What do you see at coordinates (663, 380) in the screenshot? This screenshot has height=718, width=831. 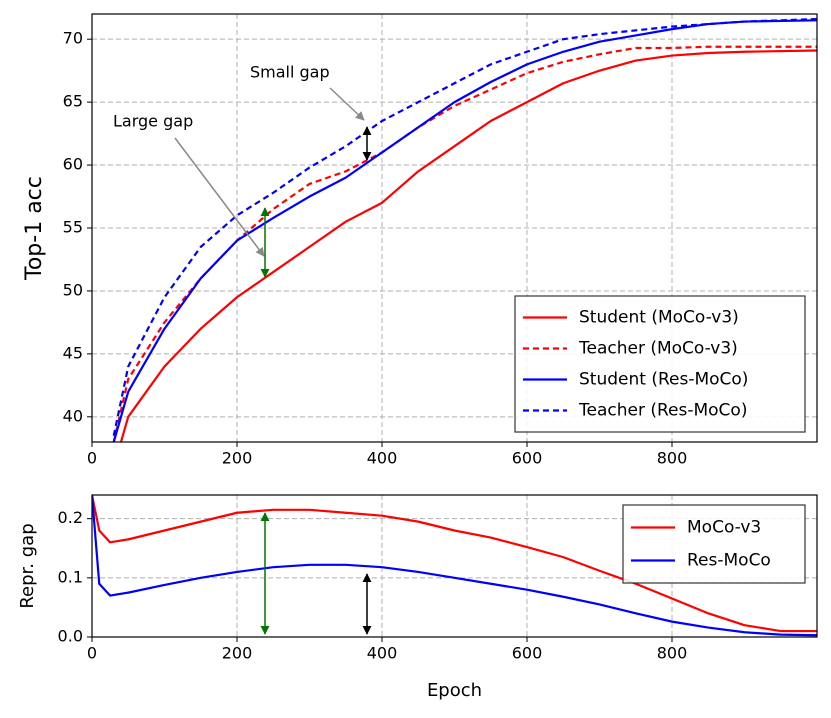 I see `legend-label: Student (Res-MoCo)` at bounding box center [663, 380].